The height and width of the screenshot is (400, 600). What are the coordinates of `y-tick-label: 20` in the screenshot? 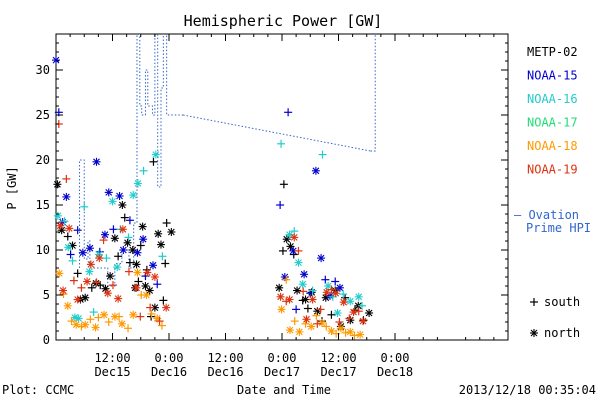 It's located at (43, 160).